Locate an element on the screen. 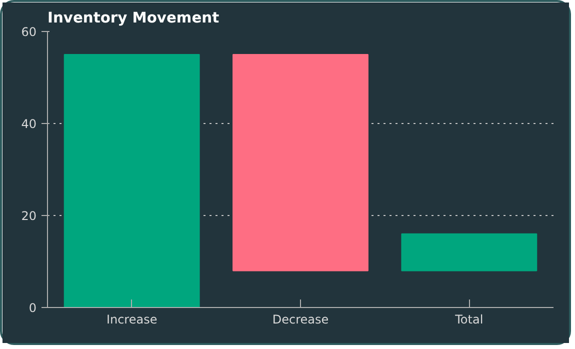 Image resolution: width=575 pixels, height=349 pixels. chart-title: Inventory Movement is located at coordinates (134, 18).